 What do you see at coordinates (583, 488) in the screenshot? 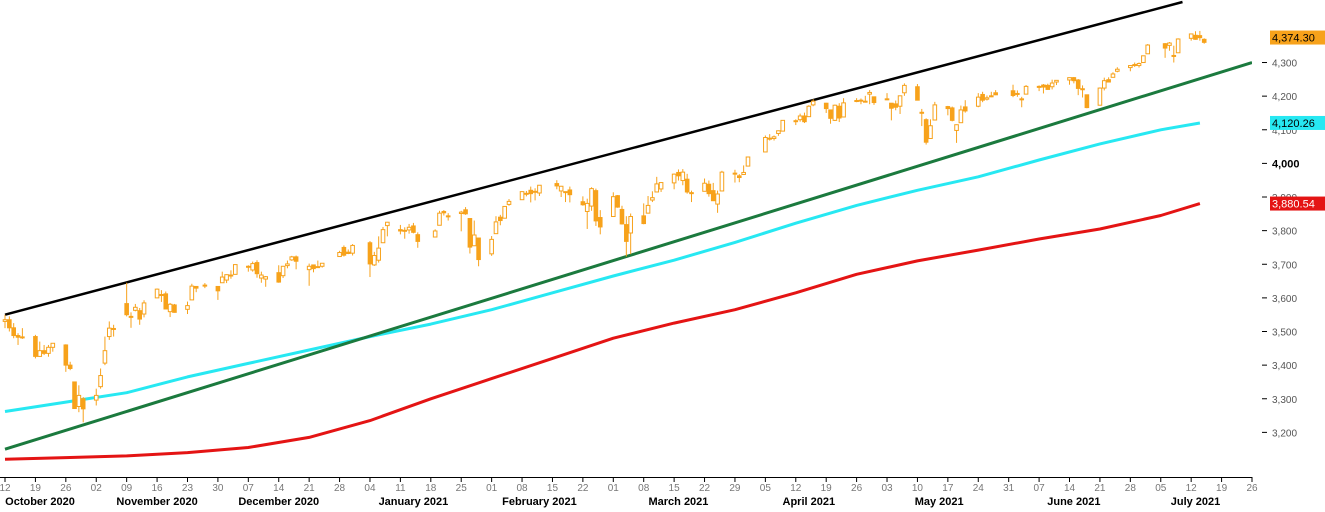
I see `x-tick-label: 22` at bounding box center [583, 488].